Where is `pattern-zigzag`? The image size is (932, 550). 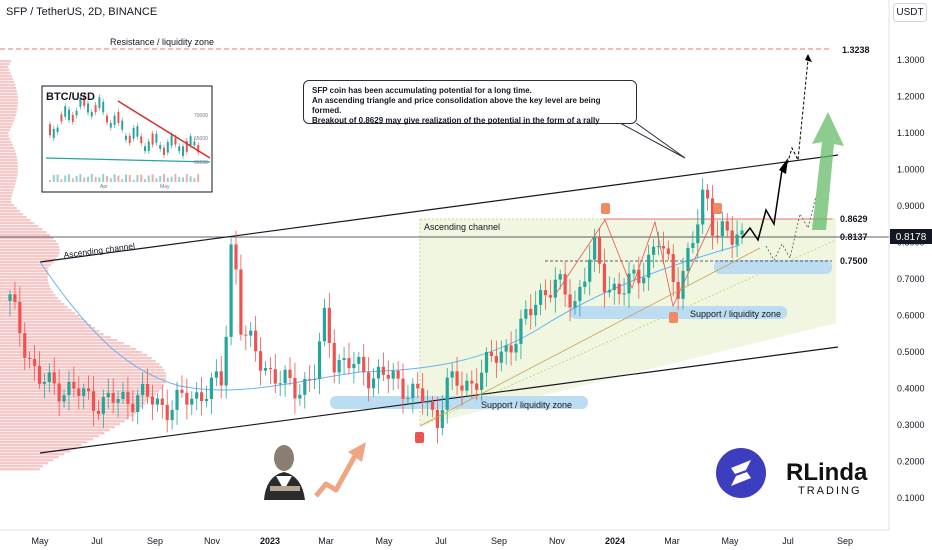
pattern-zigzag is located at coordinates (633, 263).